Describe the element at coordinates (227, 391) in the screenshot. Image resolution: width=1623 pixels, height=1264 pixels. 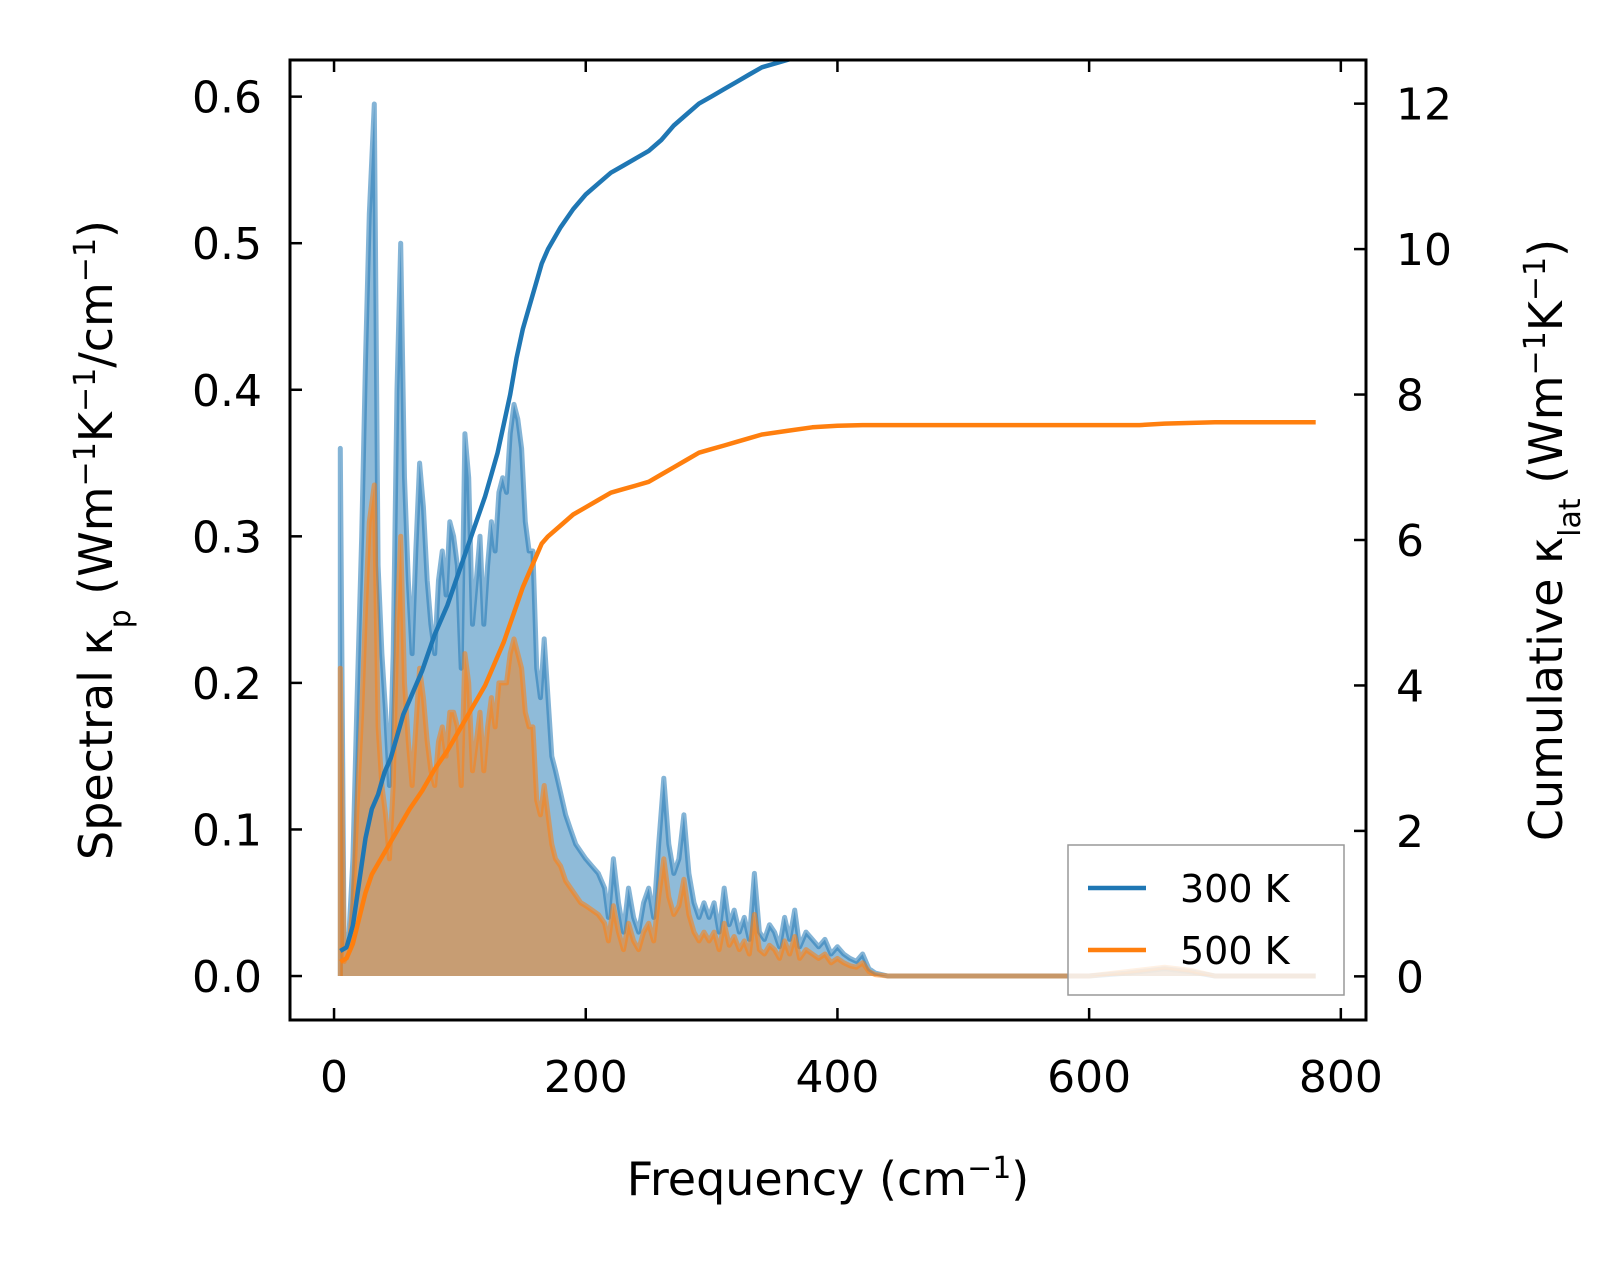
I see `y-left-tick-label: 0.4` at that location.